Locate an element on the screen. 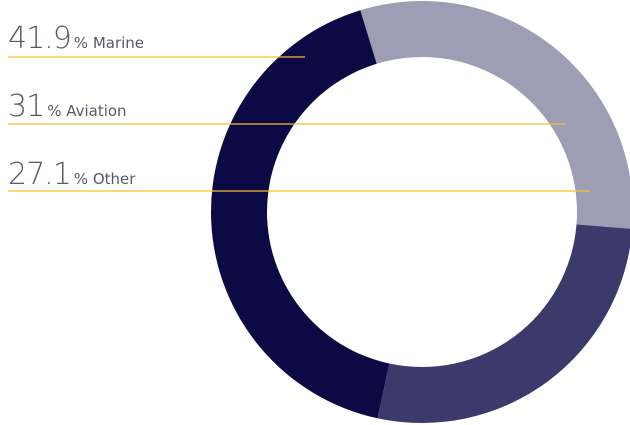 The width and height of the screenshot is (630, 425). legend-other: 27.1 % Other is located at coordinates (71, 174).